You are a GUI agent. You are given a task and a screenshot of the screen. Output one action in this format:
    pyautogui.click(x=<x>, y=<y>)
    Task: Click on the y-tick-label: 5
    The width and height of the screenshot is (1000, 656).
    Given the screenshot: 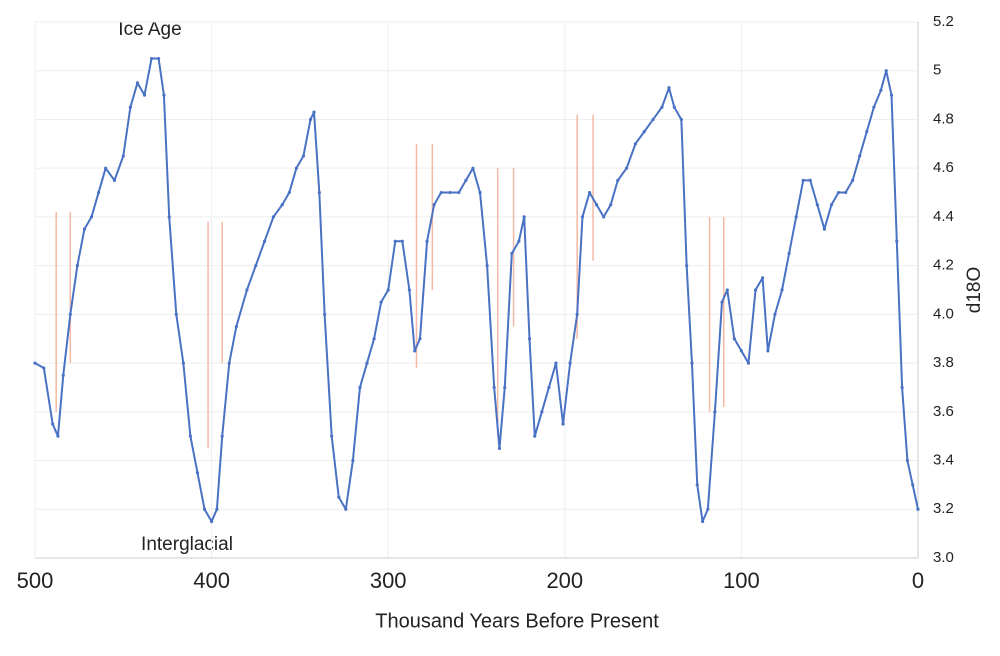 What is the action you would take?
    pyautogui.click(x=937, y=70)
    